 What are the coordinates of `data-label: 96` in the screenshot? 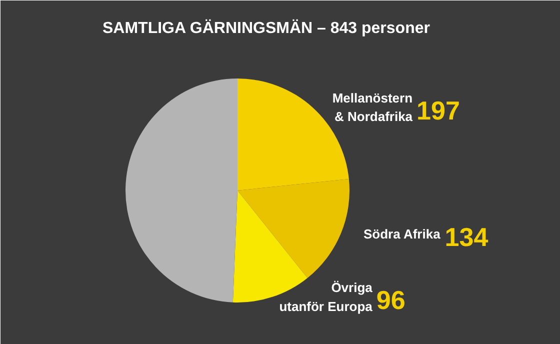 It's located at (391, 299).